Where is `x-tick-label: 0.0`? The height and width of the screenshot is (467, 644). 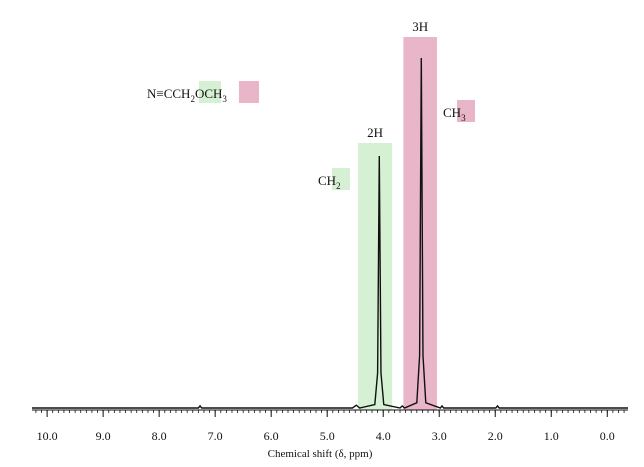 x-tick-label: 0.0 is located at coordinates (607, 436).